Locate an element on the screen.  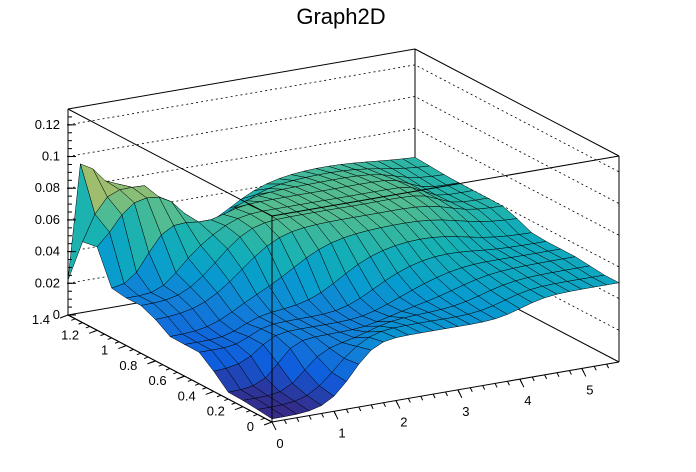
chart-title: Graph2D is located at coordinates (340, 16).